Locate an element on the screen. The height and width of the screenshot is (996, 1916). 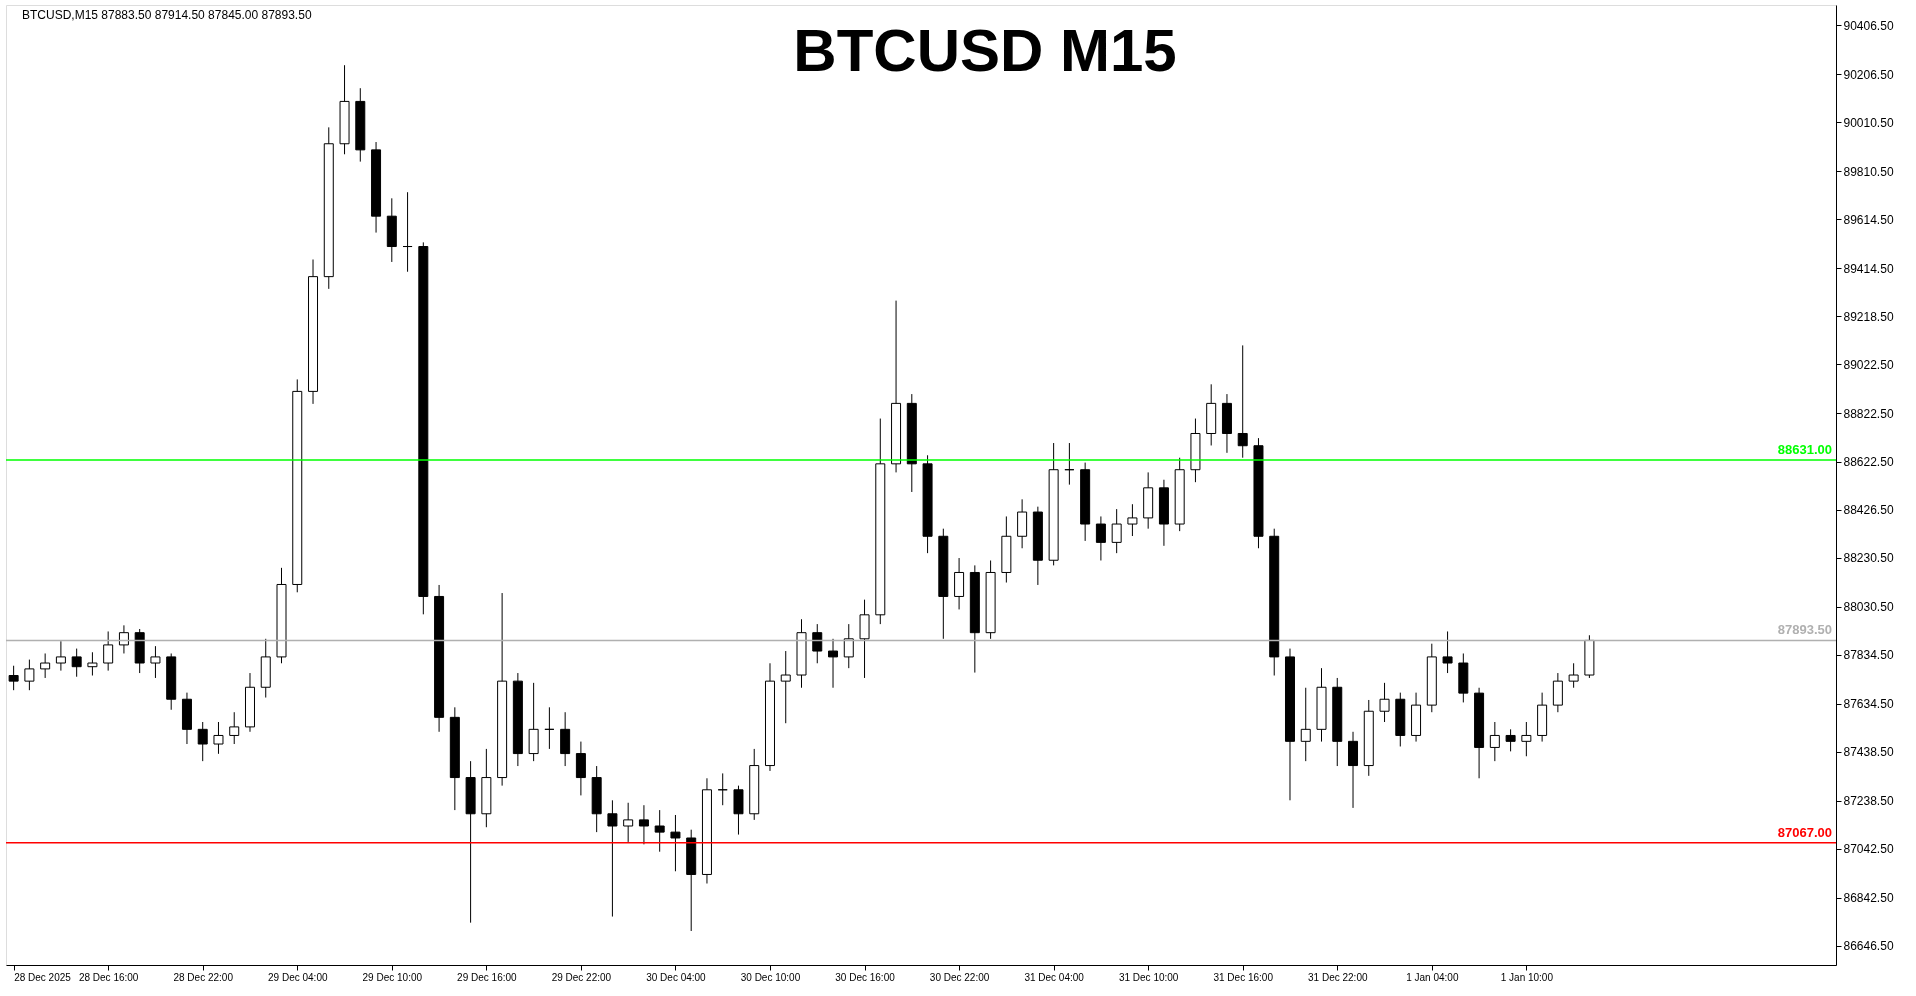
y-tick-label: 88030.50 is located at coordinates (1868, 607).